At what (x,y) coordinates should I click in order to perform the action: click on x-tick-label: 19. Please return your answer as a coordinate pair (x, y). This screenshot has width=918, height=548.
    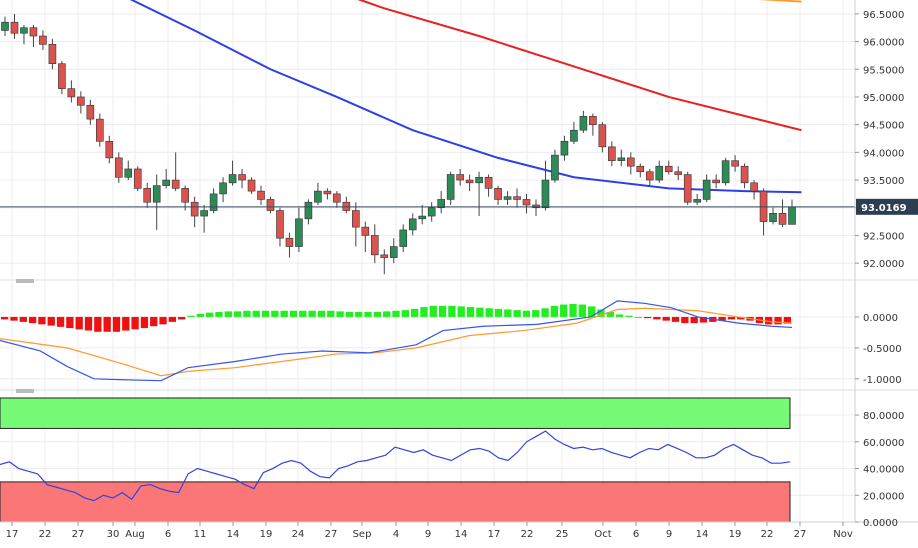
    Looking at the image, I should click on (735, 534).